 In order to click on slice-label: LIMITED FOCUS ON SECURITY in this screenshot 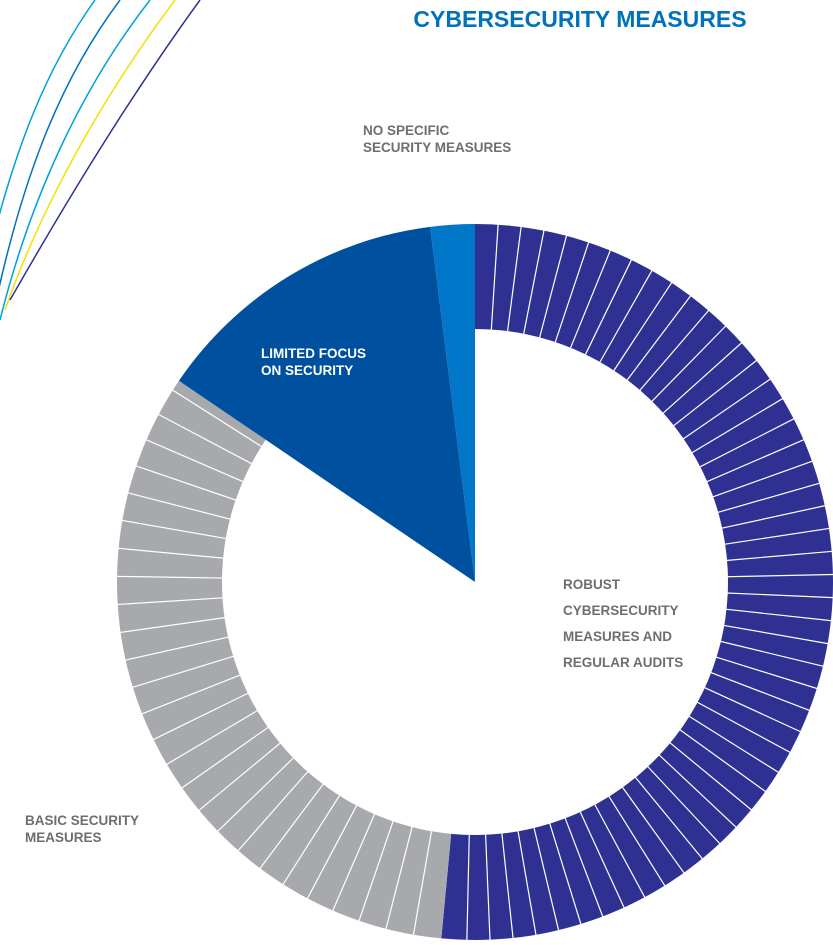, I will do `click(313, 362)`.